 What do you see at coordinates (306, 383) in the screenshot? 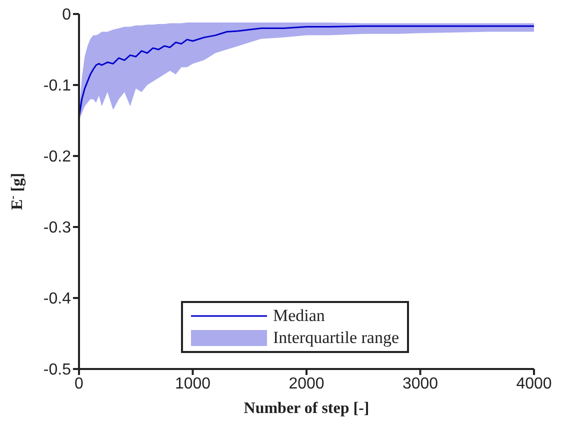
I see `x-tick-label: 2000` at bounding box center [306, 383].